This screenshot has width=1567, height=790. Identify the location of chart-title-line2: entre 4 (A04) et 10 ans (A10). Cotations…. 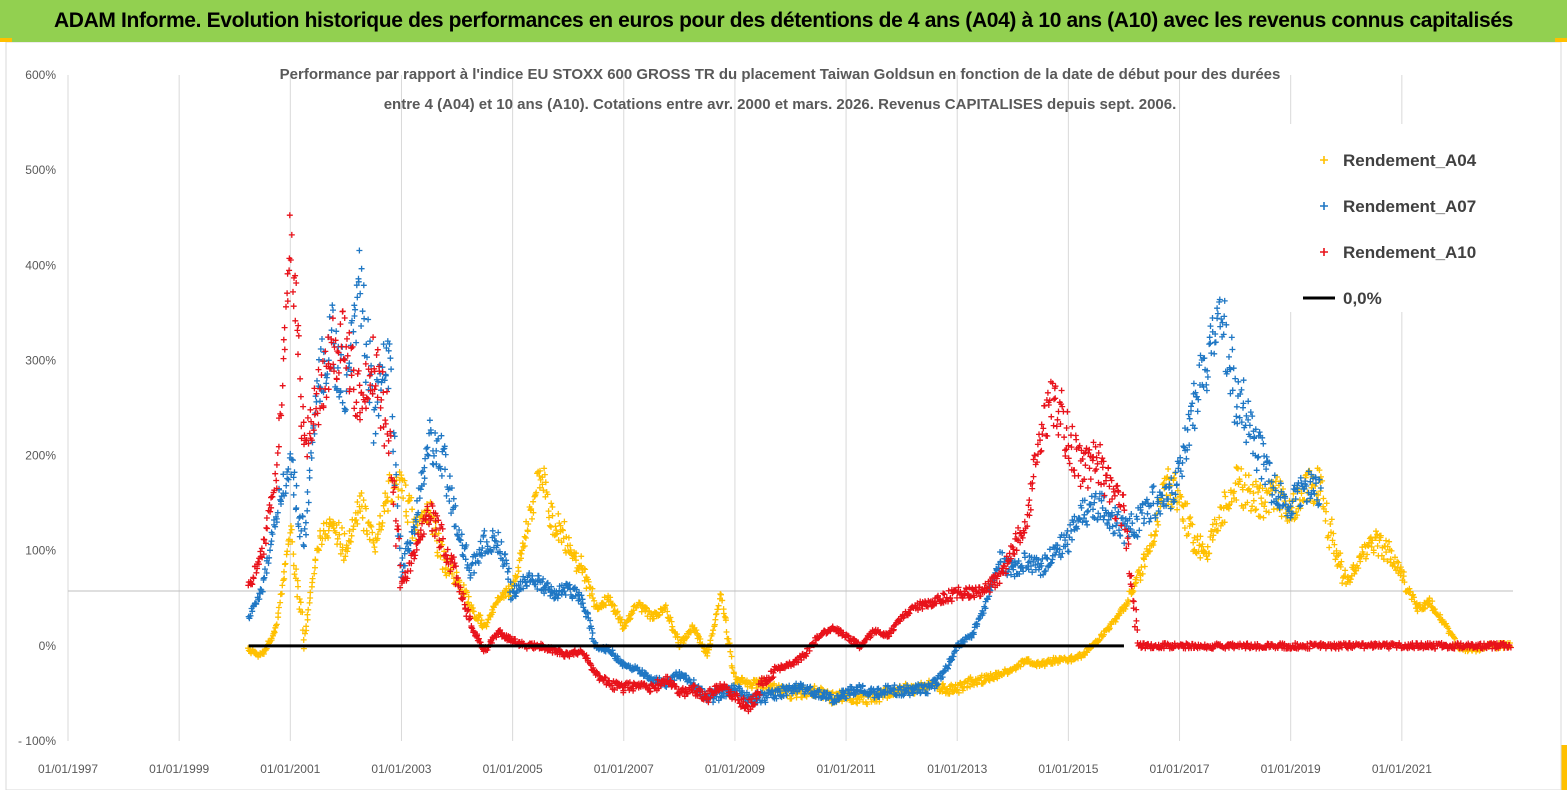
(780, 104).